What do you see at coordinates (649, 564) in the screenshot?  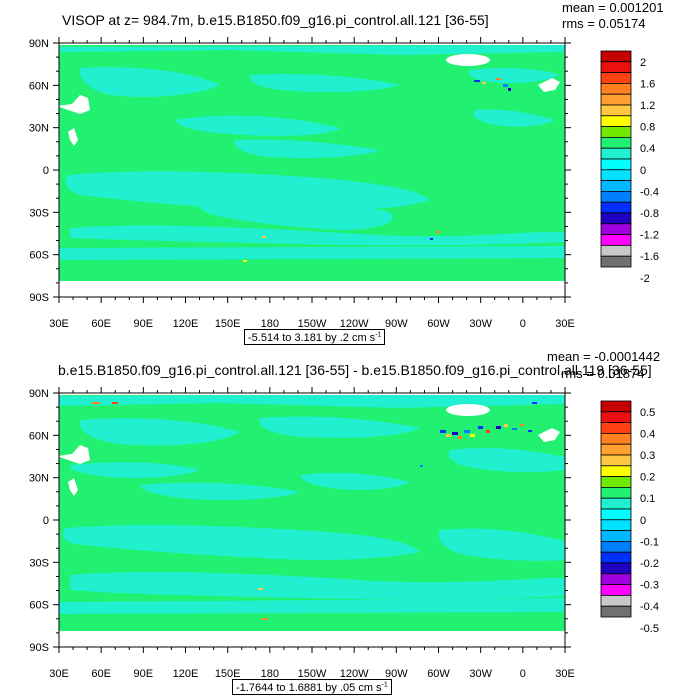 I see `colorbar-label: -0.2` at bounding box center [649, 564].